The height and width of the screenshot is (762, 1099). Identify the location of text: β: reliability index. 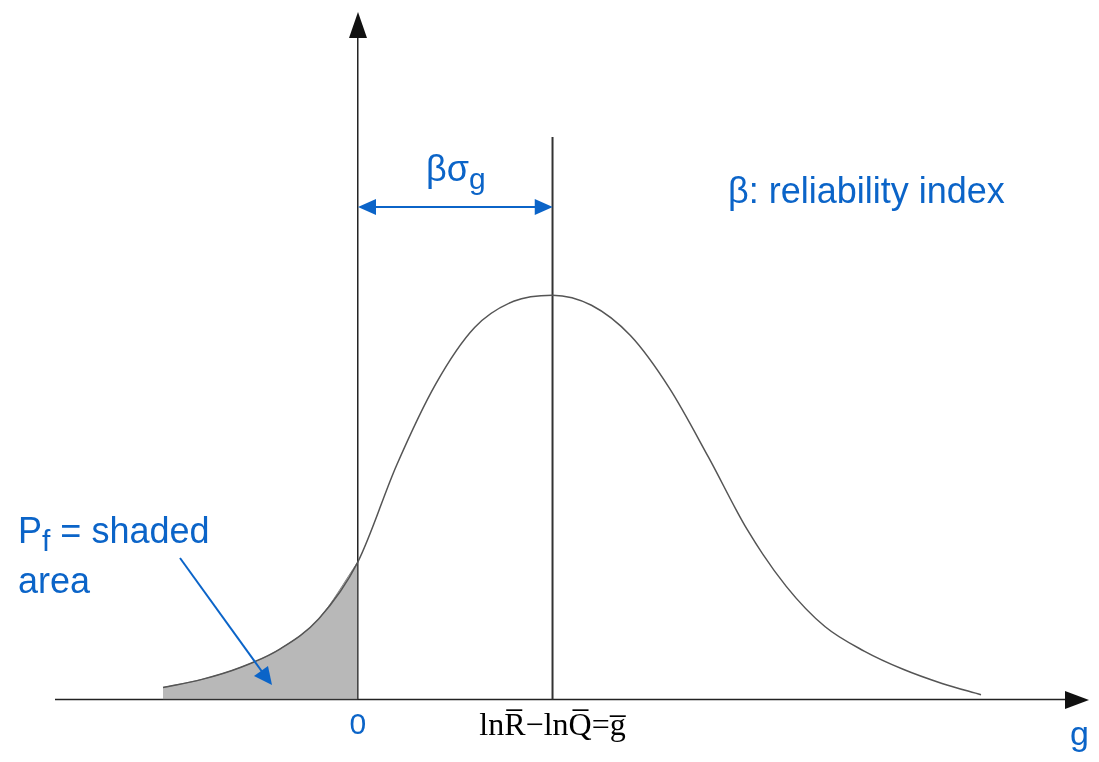
(866, 191).